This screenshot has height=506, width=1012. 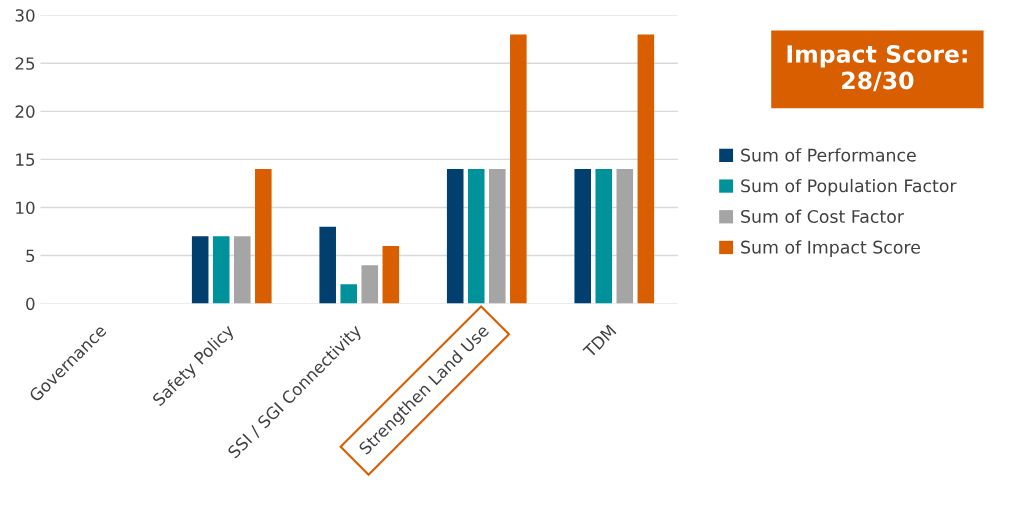 What do you see at coordinates (25, 63) in the screenshot?
I see `y-tick-label: 25` at bounding box center [25, 63].